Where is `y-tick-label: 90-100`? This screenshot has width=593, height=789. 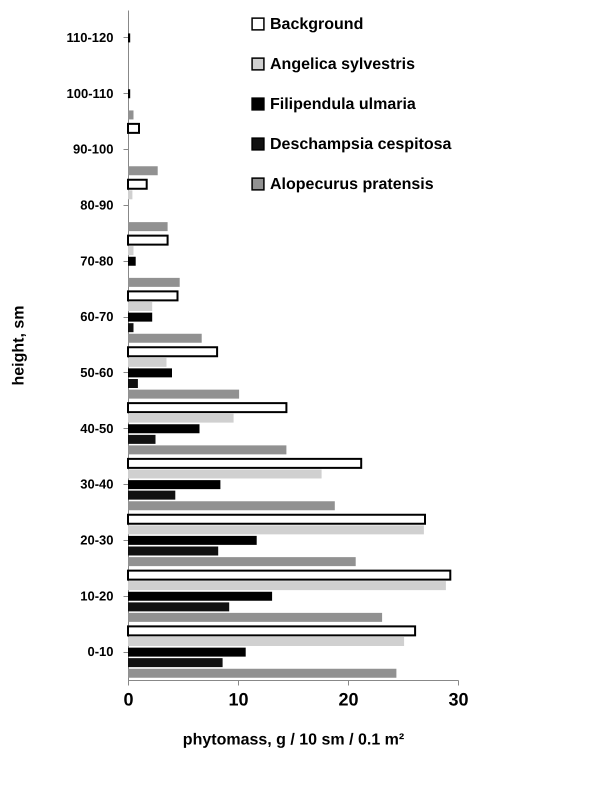
y-tick-label: 90-100 is located at coordinates (93, 149).